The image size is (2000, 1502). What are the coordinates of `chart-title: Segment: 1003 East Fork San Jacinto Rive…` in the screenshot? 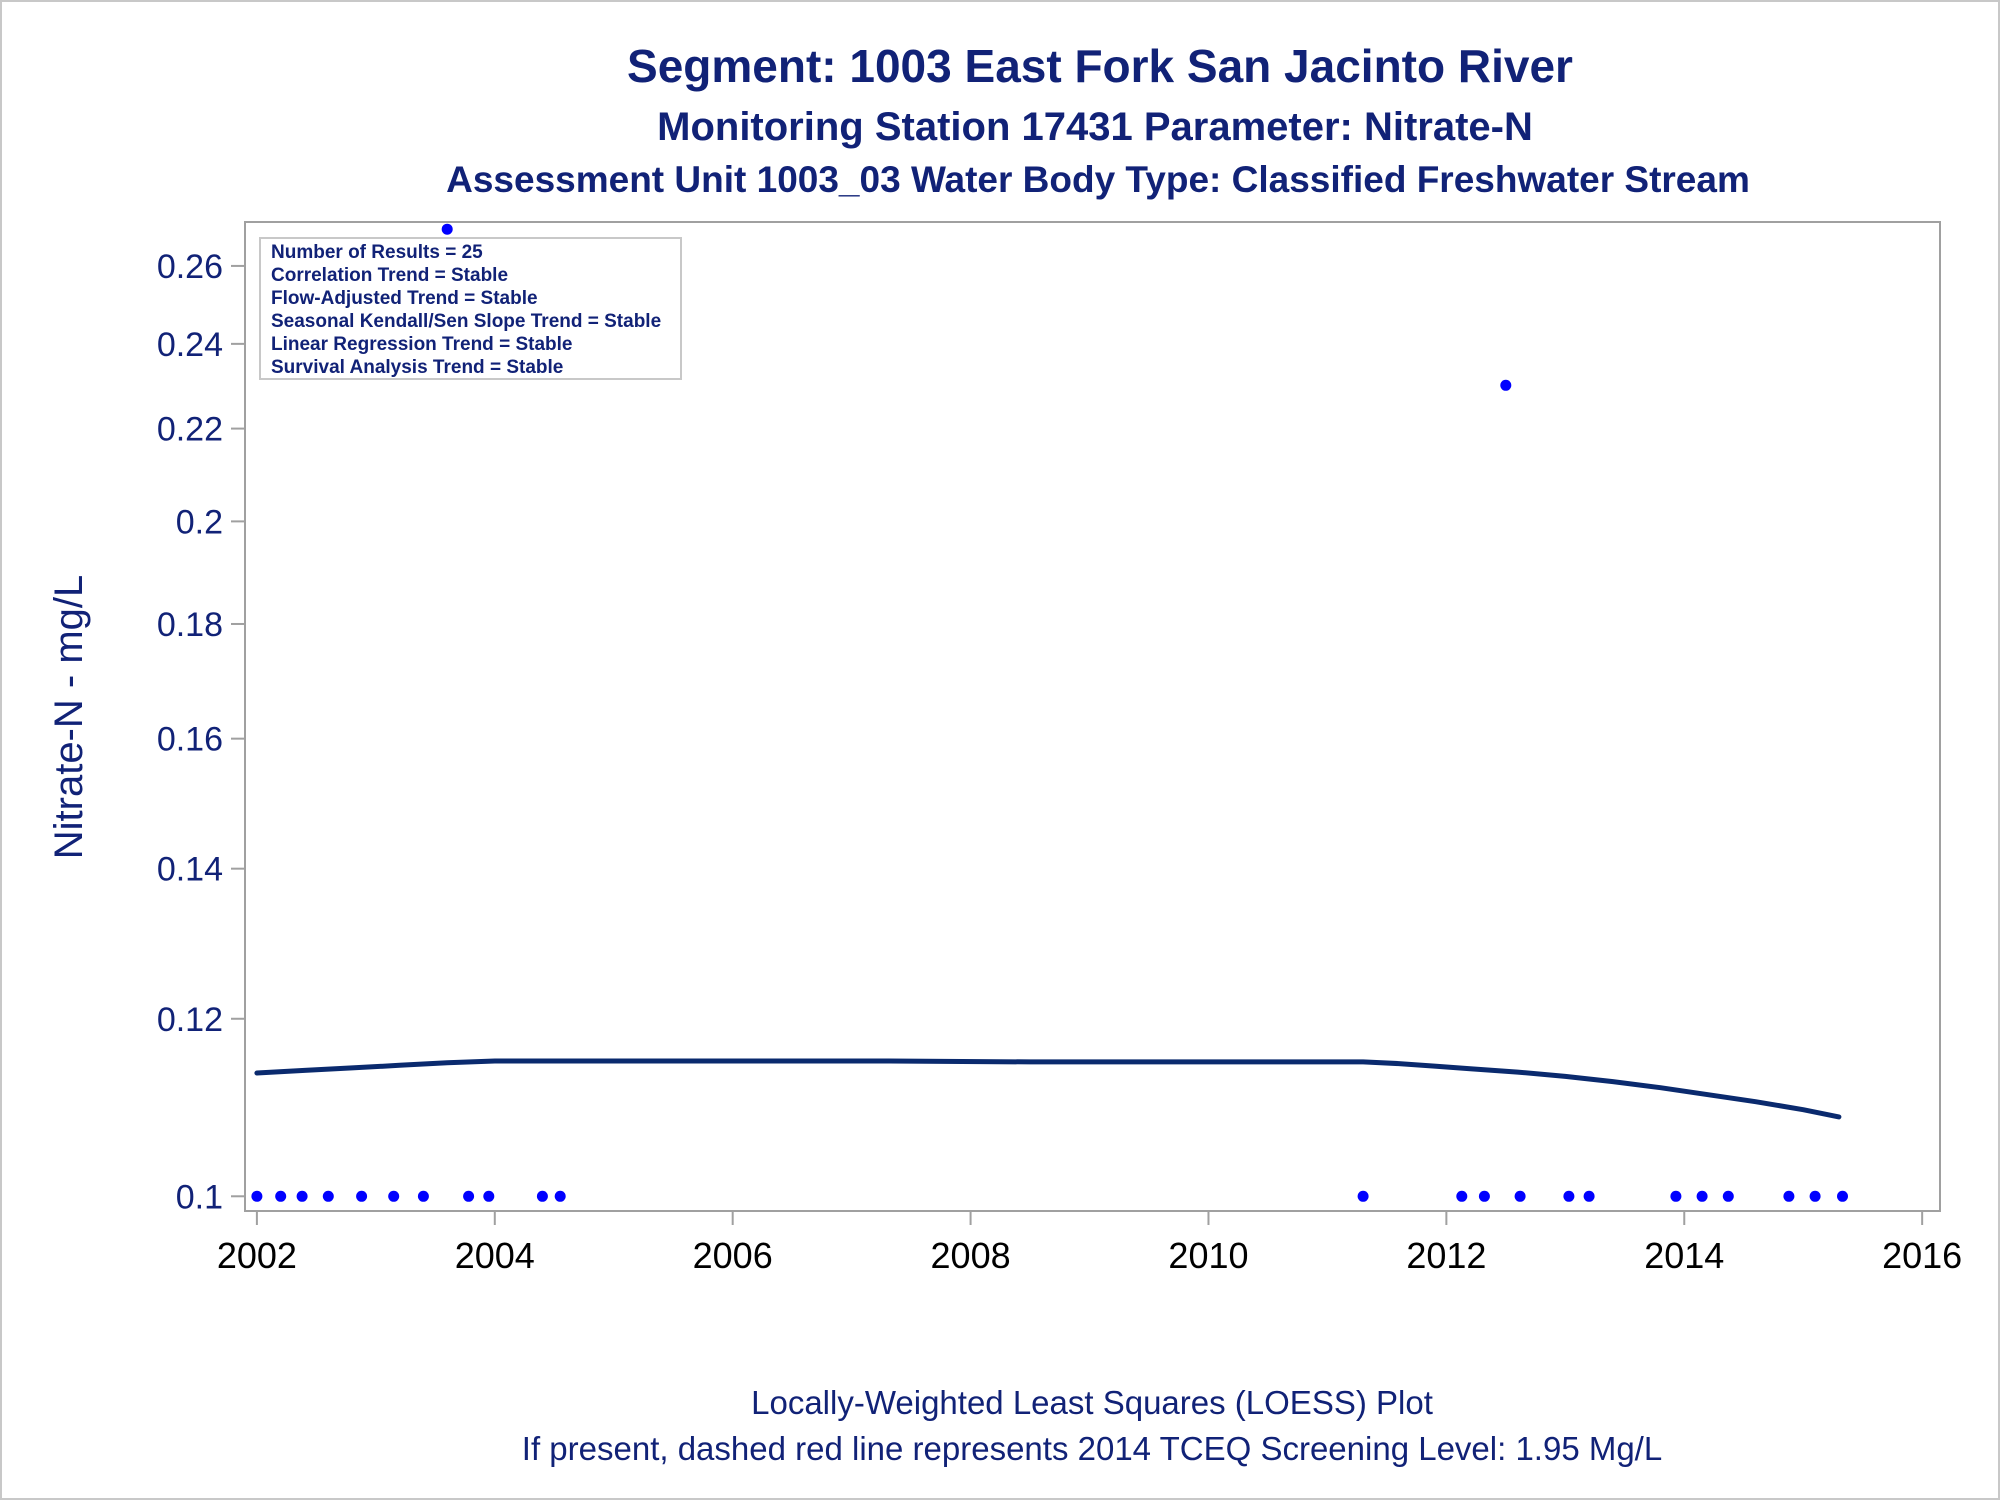 It's located at (1100, 66).